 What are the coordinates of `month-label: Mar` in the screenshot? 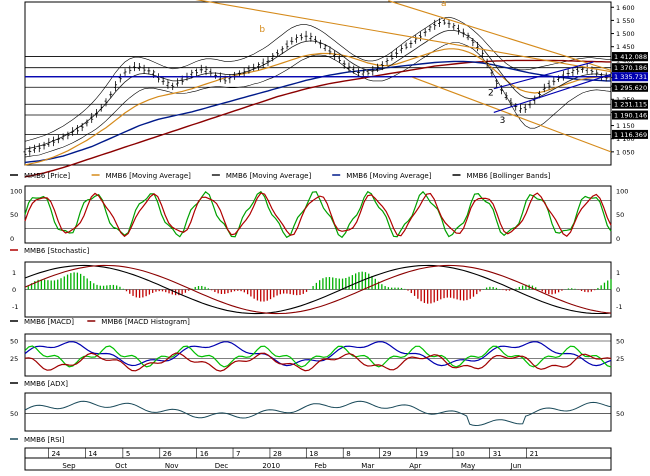 It's located at (367, 466).